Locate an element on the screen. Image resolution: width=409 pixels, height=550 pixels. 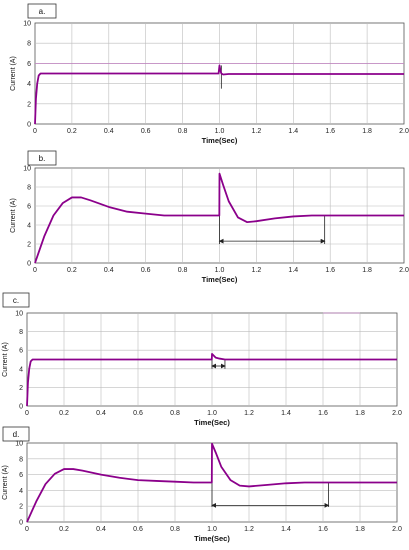
panel-label: d. is located at coordinates (16, 434).